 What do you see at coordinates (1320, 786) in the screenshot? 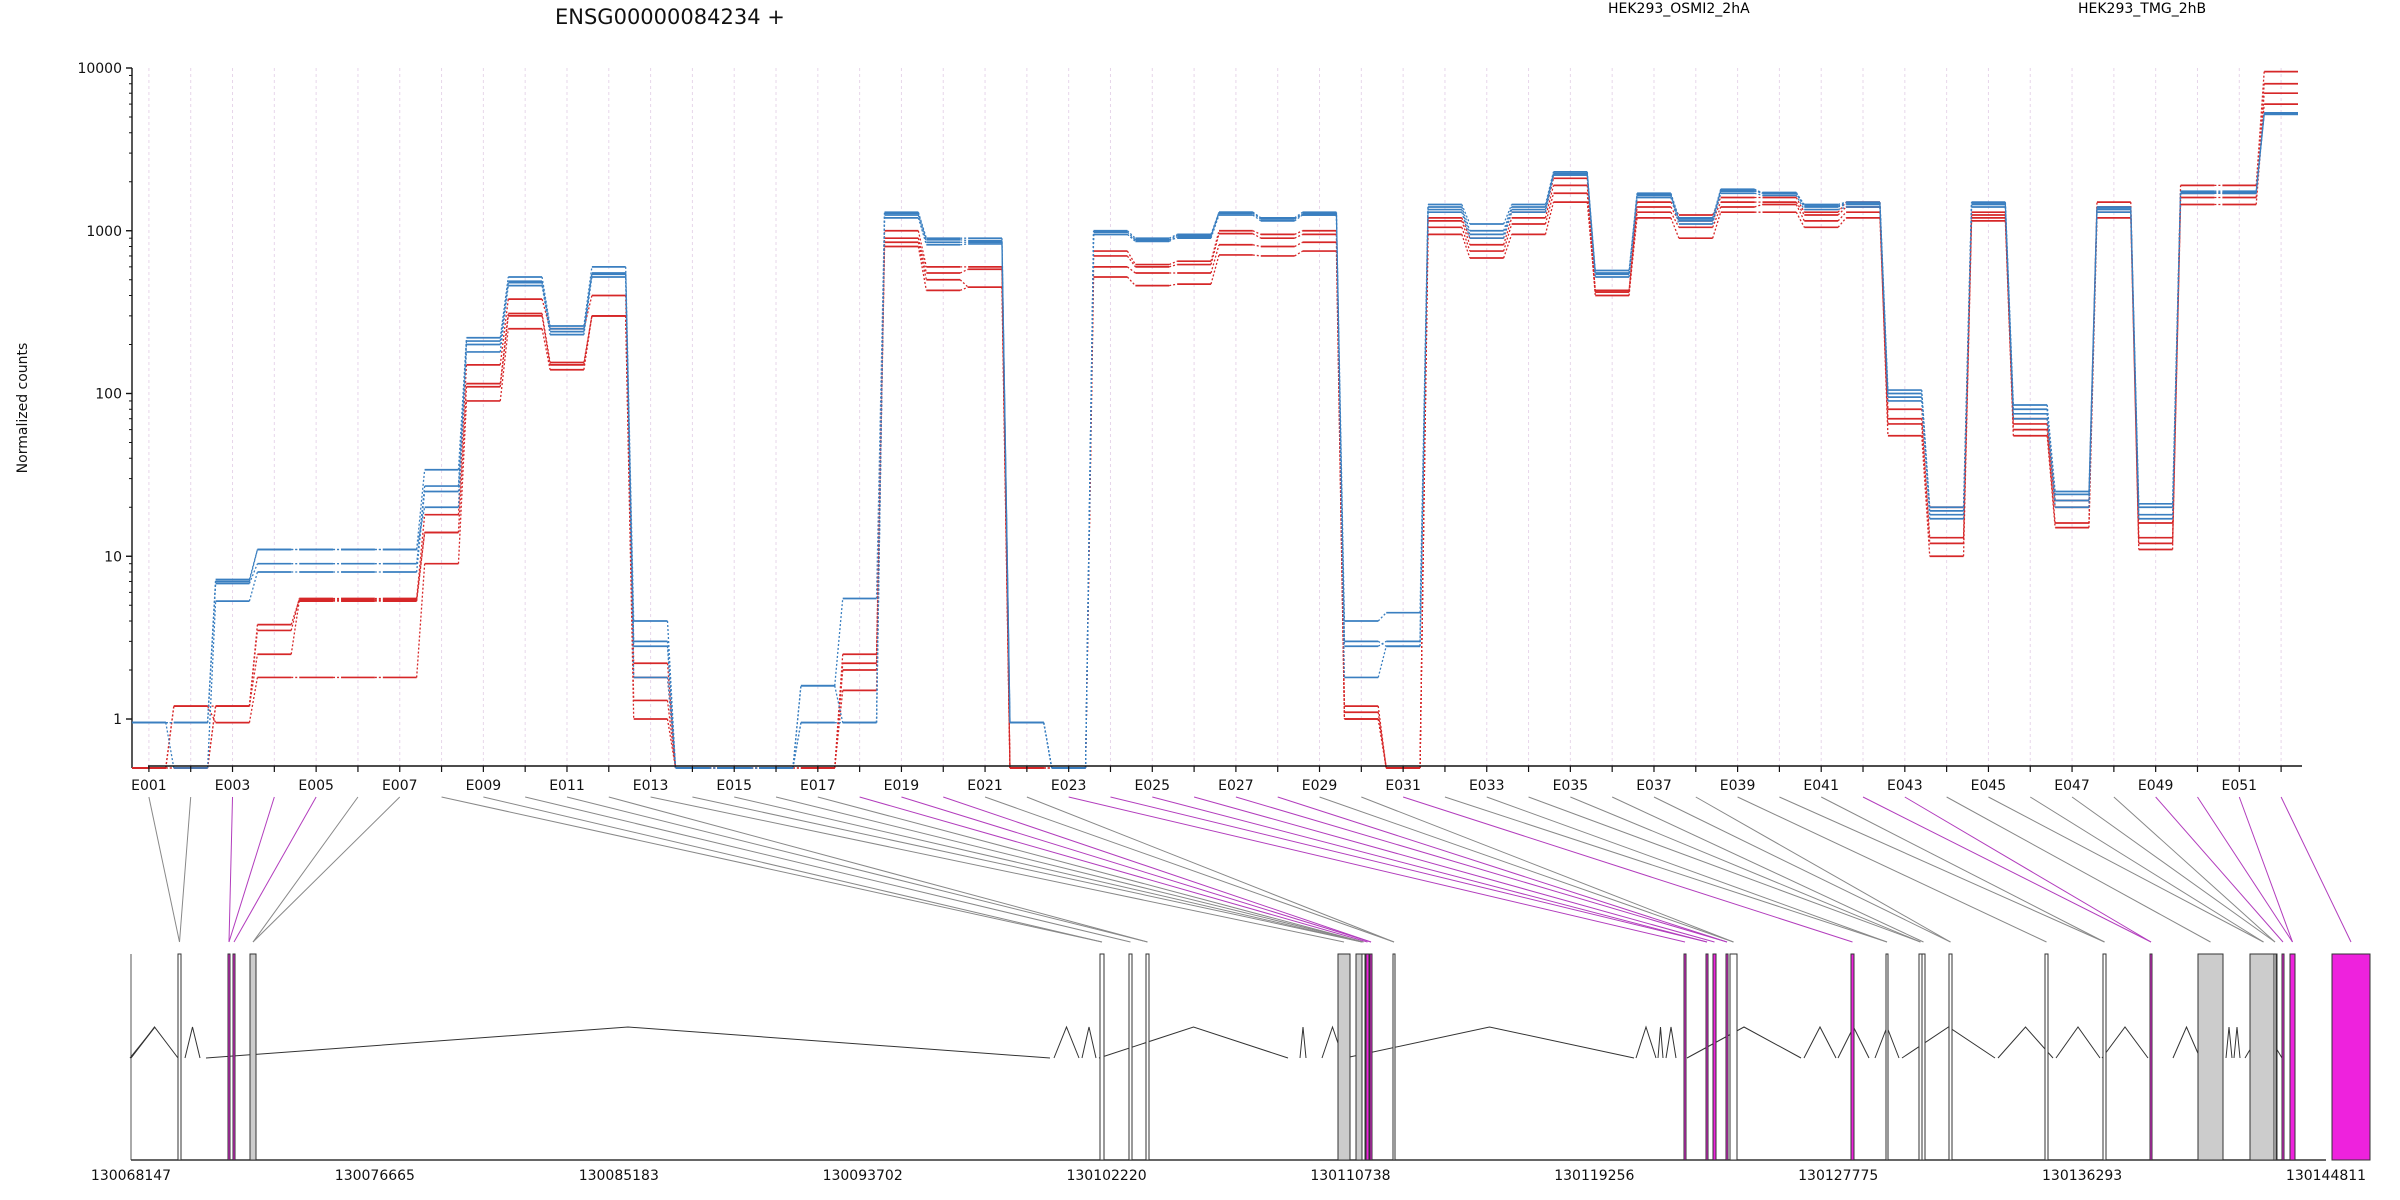
I see `x-tick-label: E029` at bounding box center [1320, 786].